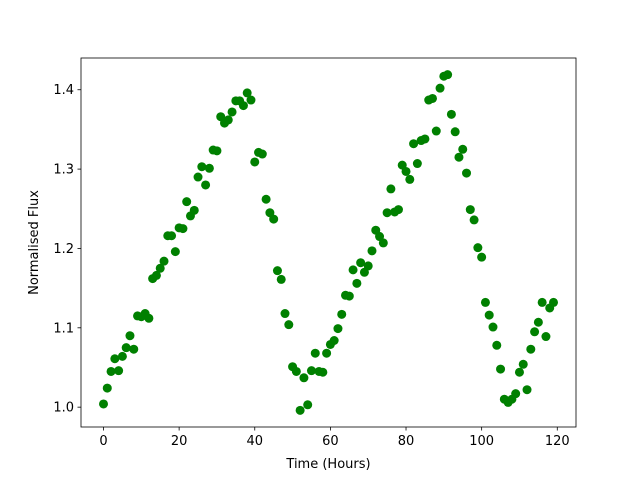  I want to click on x-tick-label: 20, so click(179, 441).